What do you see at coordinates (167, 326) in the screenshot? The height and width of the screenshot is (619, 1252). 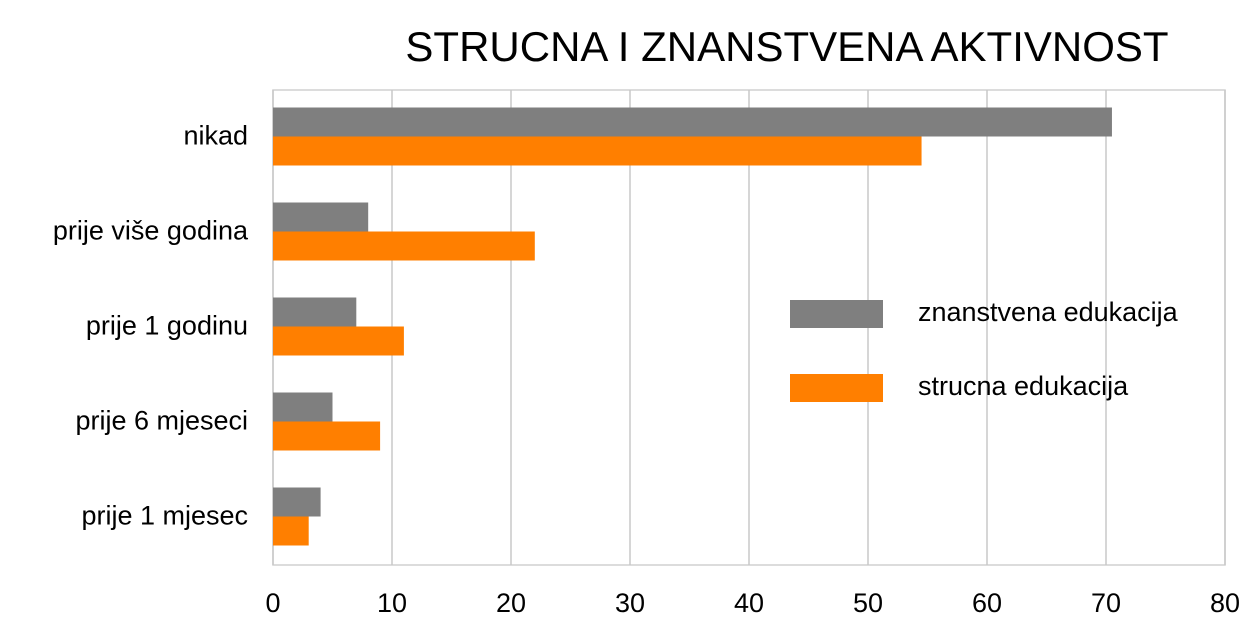 I see `y-tick-label: prije 1 godinu` at bounding box center [167, 326].